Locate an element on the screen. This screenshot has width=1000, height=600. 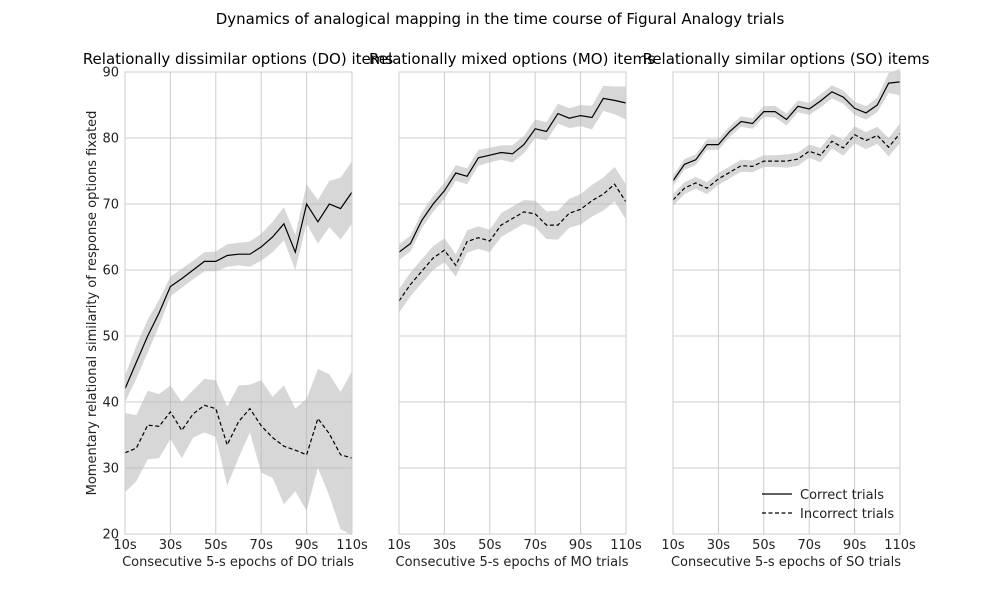
confidence-band-incorrect-mo is located at coordinates (512, 240).